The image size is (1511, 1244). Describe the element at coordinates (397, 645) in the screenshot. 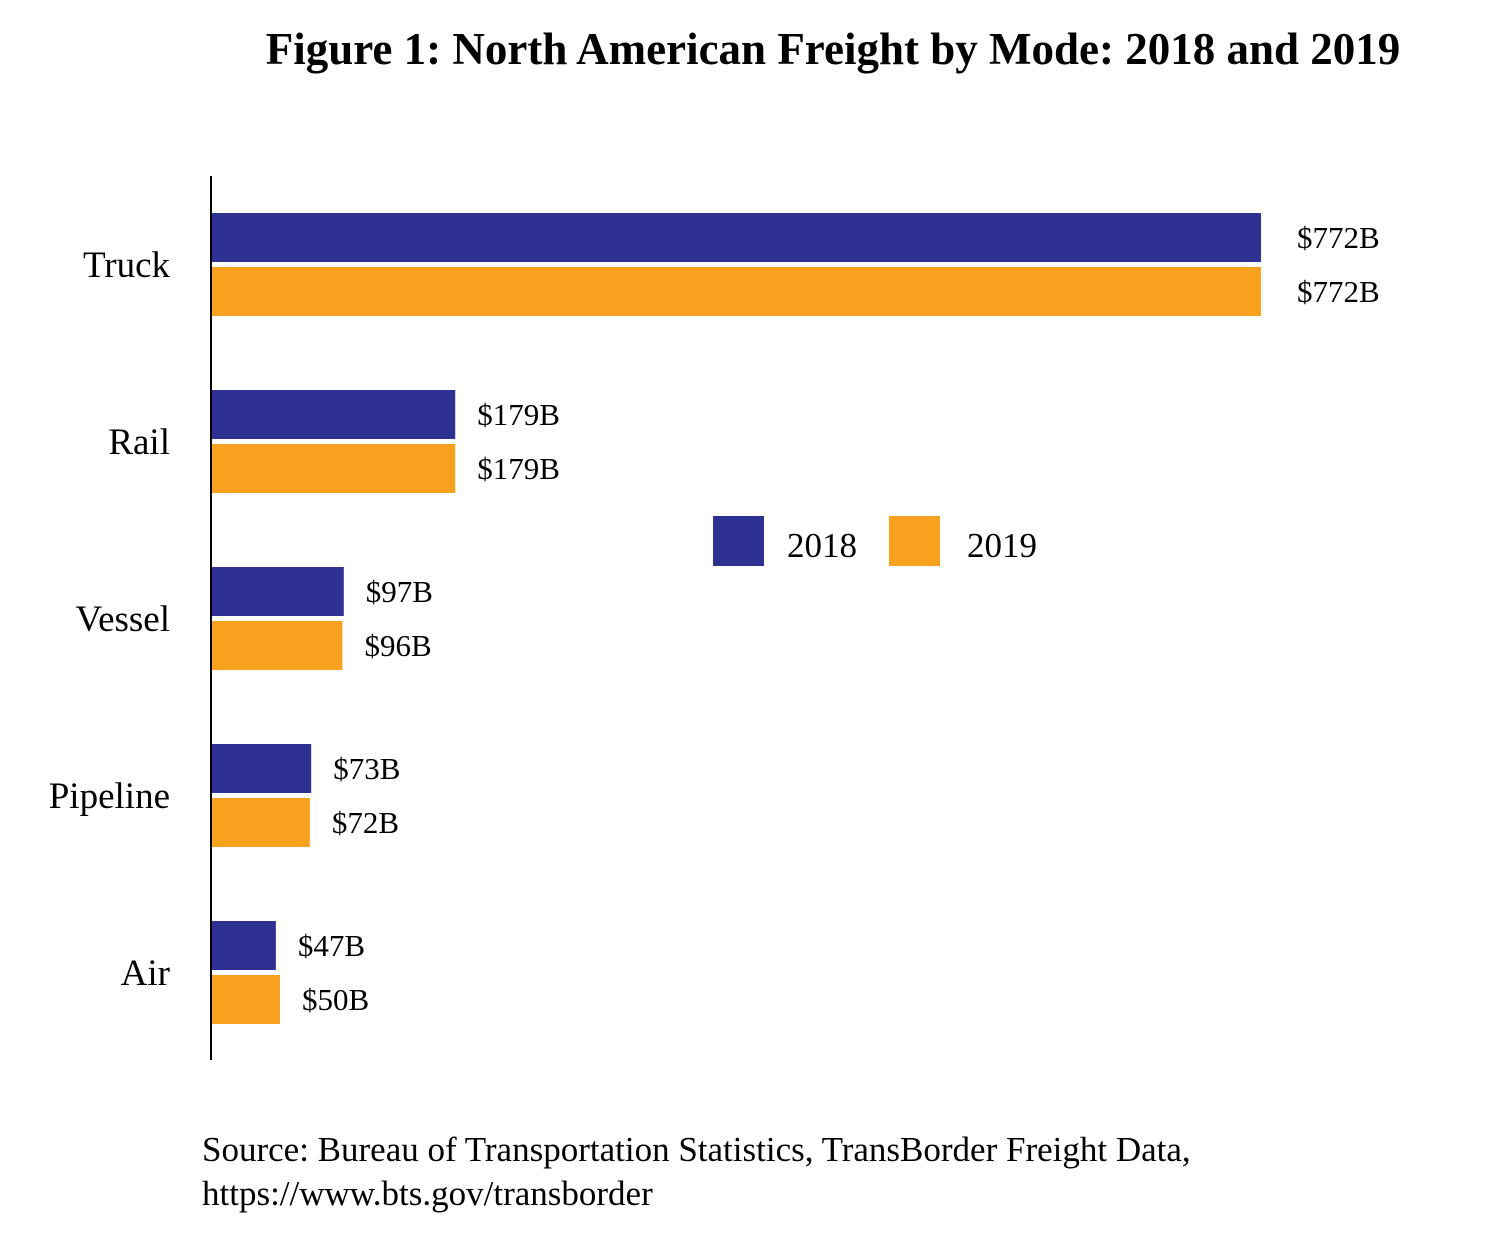

I see `data-label-vessel-2019: $96B` at that location.